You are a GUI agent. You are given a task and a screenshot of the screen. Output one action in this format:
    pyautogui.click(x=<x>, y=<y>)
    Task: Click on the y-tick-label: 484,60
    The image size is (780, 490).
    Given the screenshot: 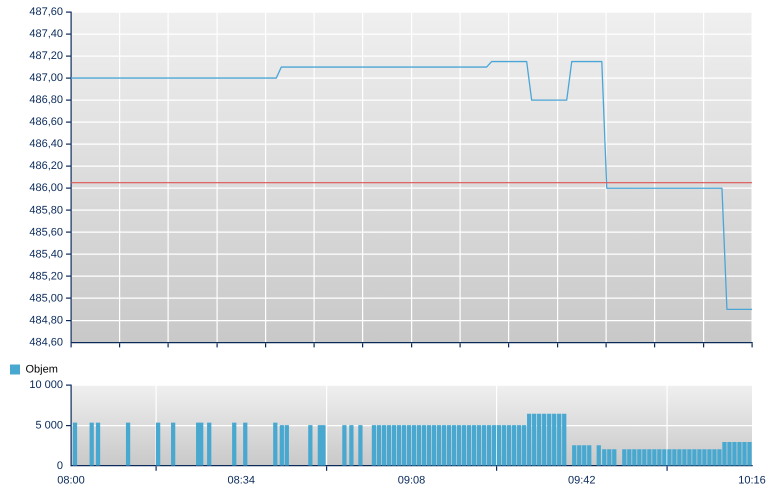 What is the action you would take?
    pyautogui.click(x=46, y=342)
    